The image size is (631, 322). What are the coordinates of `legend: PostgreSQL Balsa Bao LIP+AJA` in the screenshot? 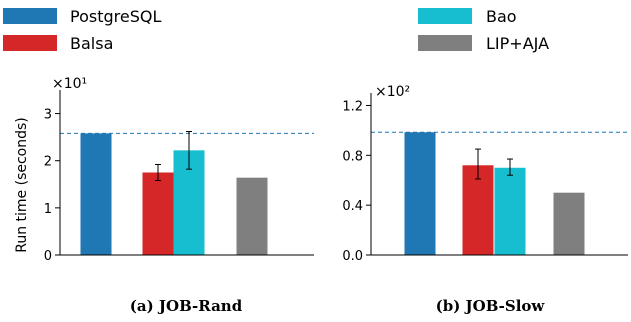 It's located at (276, 30).